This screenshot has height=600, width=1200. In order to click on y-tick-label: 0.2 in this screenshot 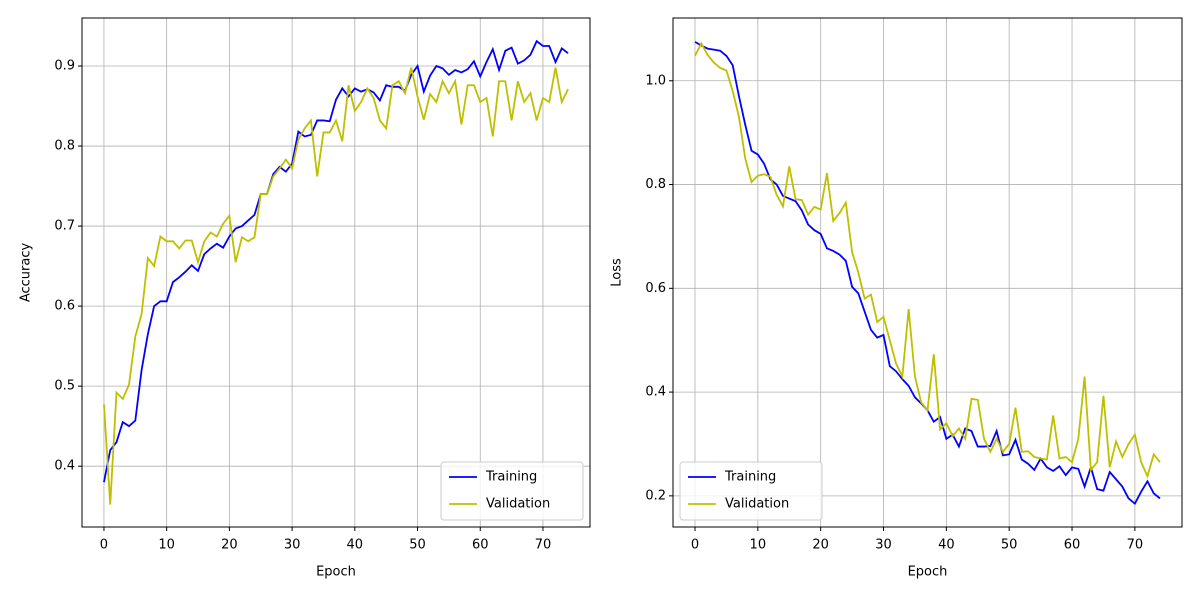, I will do `click(655, 495)`.